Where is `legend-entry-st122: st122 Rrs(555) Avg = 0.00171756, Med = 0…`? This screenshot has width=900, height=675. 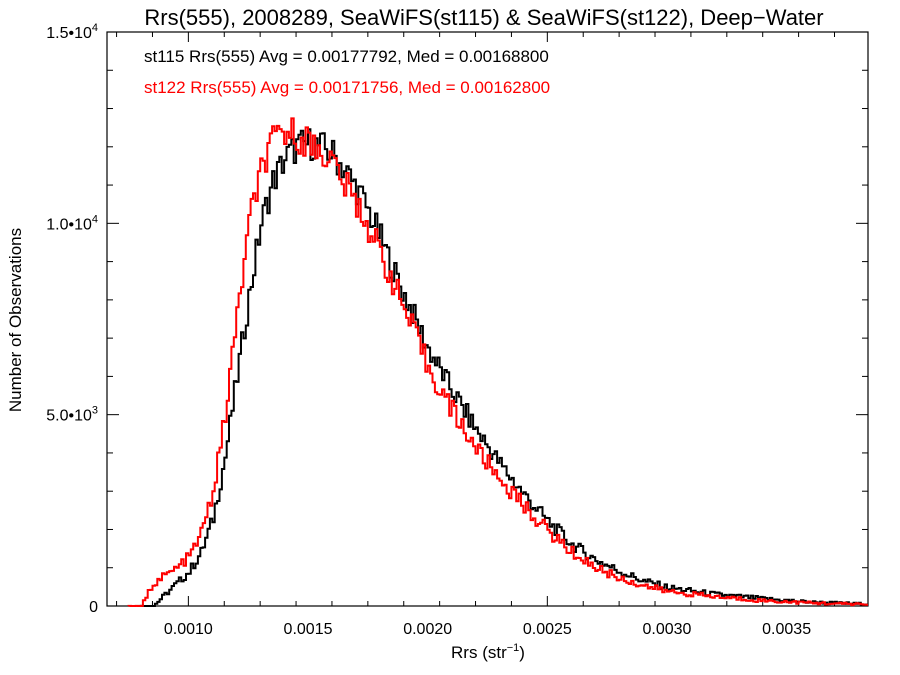
legend-entry-st122: st122 Rrs(555) Avg = 0.00171756, Med = 0… is located at coordinates (347, 87).